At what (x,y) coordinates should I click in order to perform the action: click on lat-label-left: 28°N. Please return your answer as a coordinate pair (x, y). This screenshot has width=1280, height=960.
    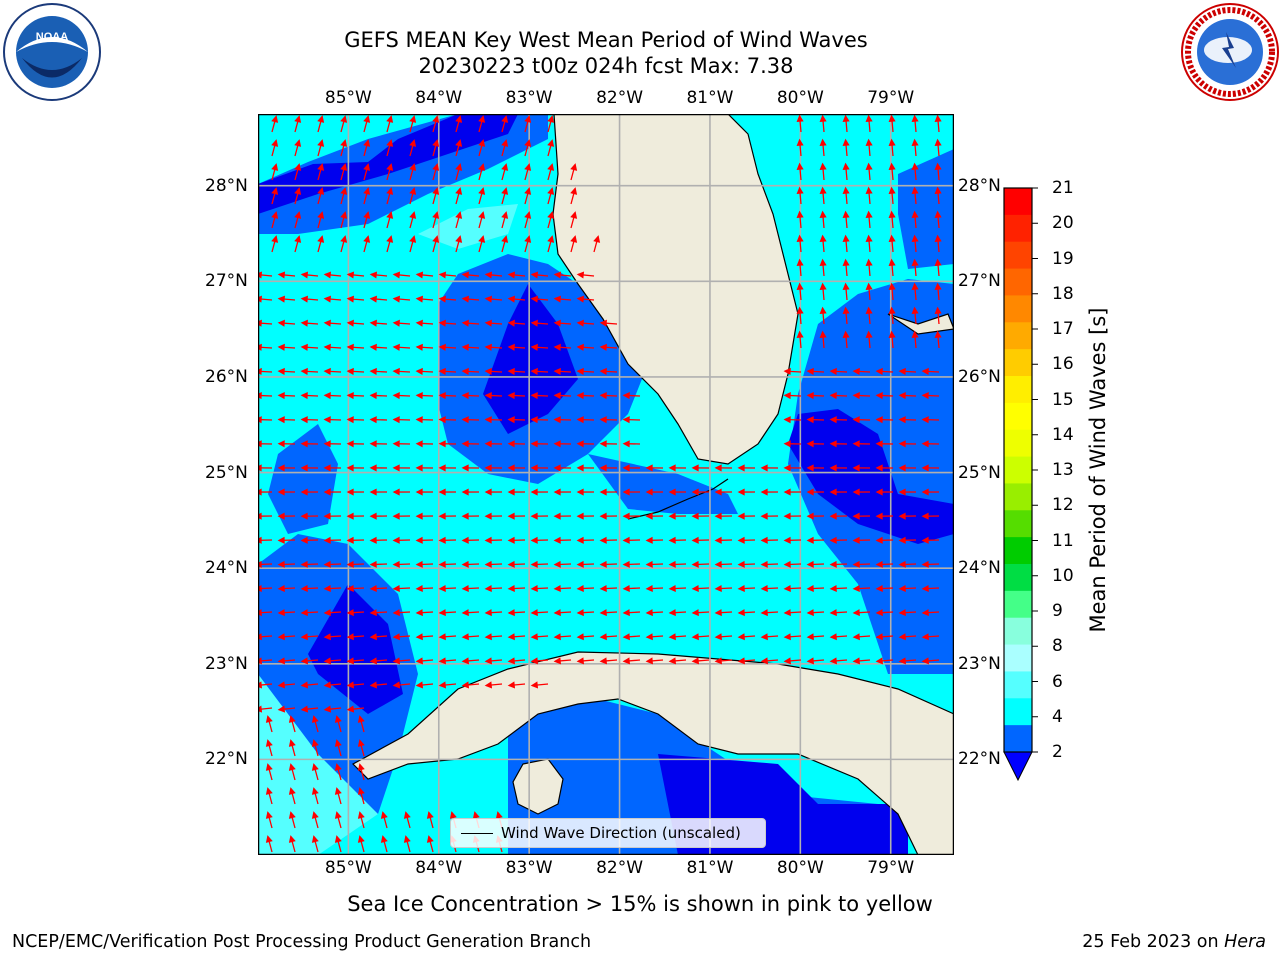
    Looking at the image, I should click on (226, 185).